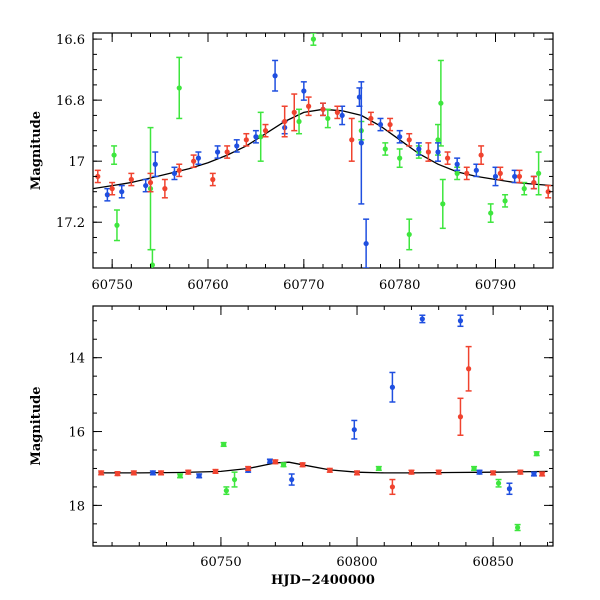 This screenshot has height=600, width=600. What do you see at coordinates (70, 101) in the screenshot?
I see `top-panel-y-tick-label: 16.8` at bounding box center [70, 101].